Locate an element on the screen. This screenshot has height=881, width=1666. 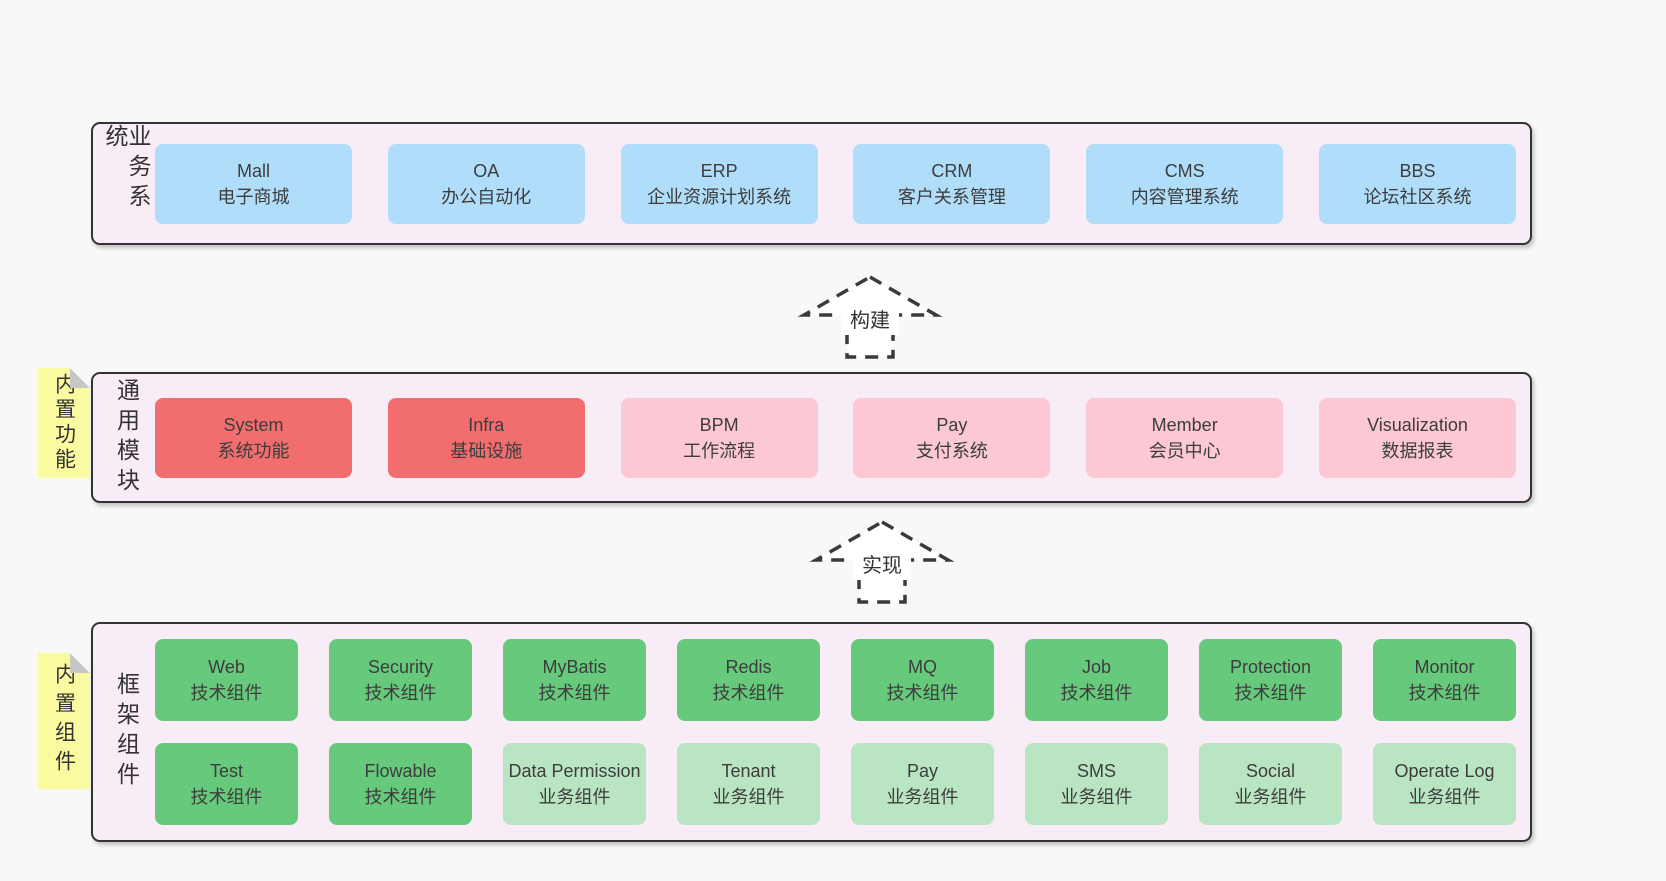
build-arrow-label: 构建 is located at coordinates (870, 320).